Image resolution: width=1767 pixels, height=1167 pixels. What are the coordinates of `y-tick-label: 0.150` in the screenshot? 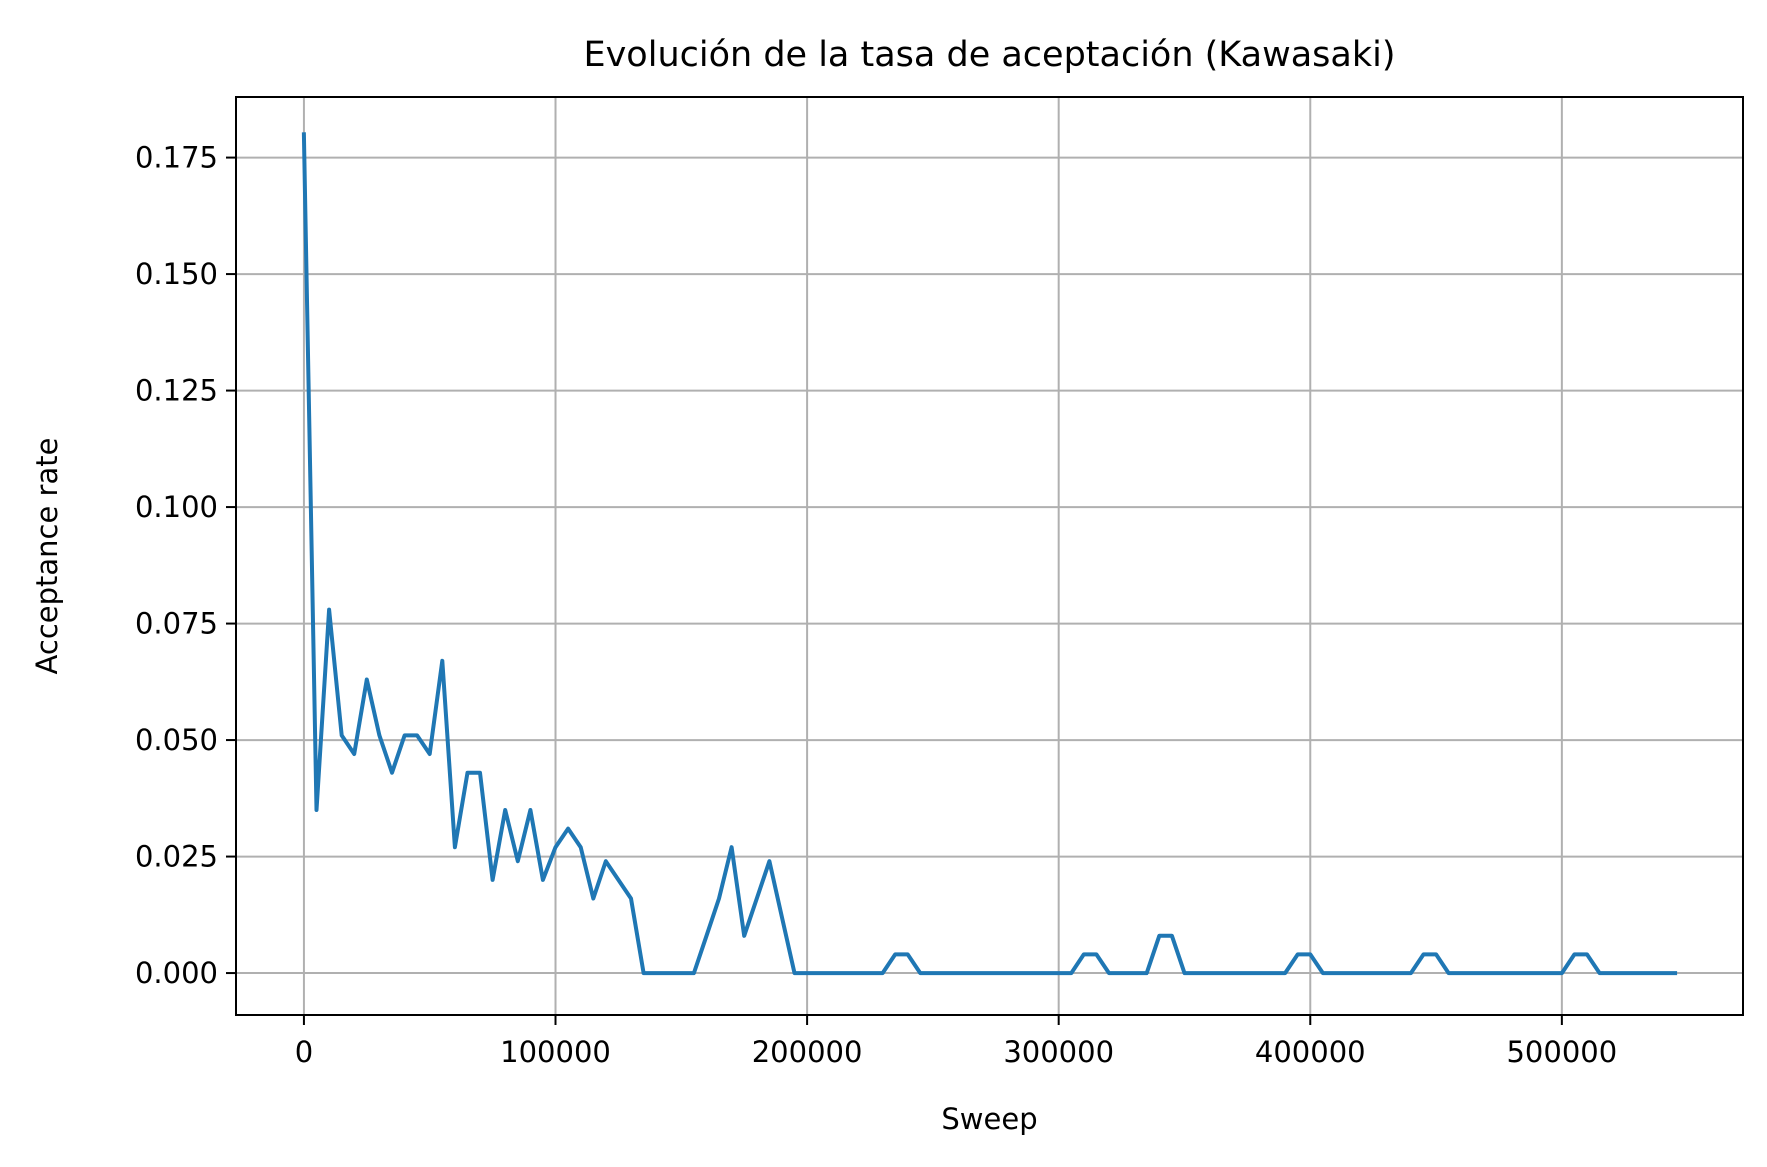 It's located at (176, 274).